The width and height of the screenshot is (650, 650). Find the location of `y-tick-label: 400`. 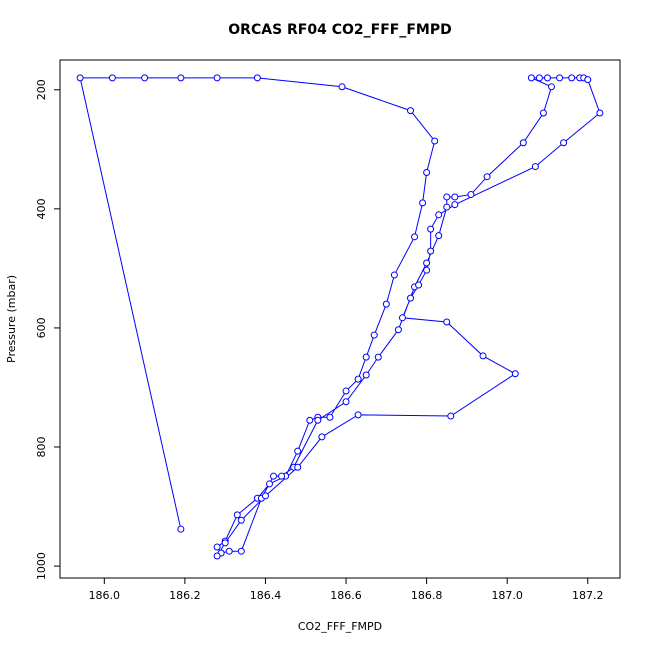

y-tick-label: 400 is located at coordinates (41, 208).